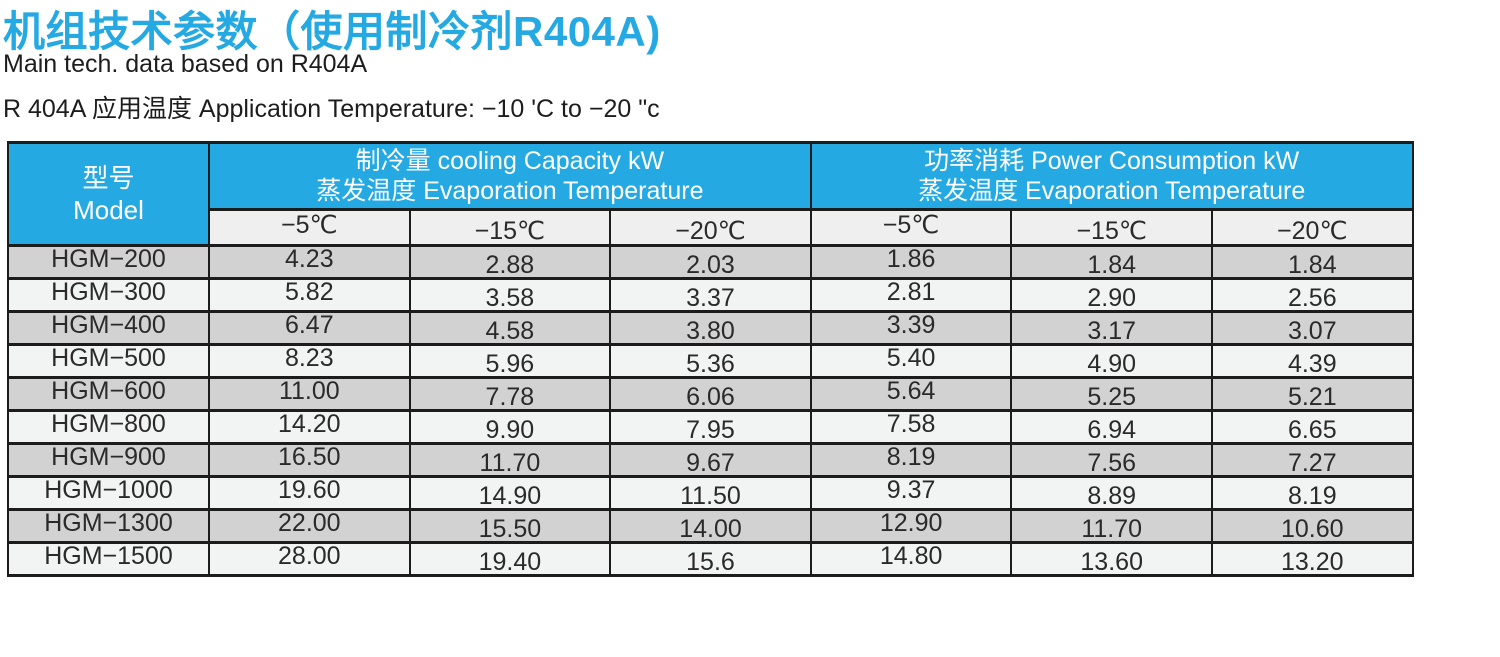 This screenshot has width=1500, height=657. I want to click on table-row: HGM−200 4.23 2.88 2.03 1.86 1.84 1.84, so click(710, 262).